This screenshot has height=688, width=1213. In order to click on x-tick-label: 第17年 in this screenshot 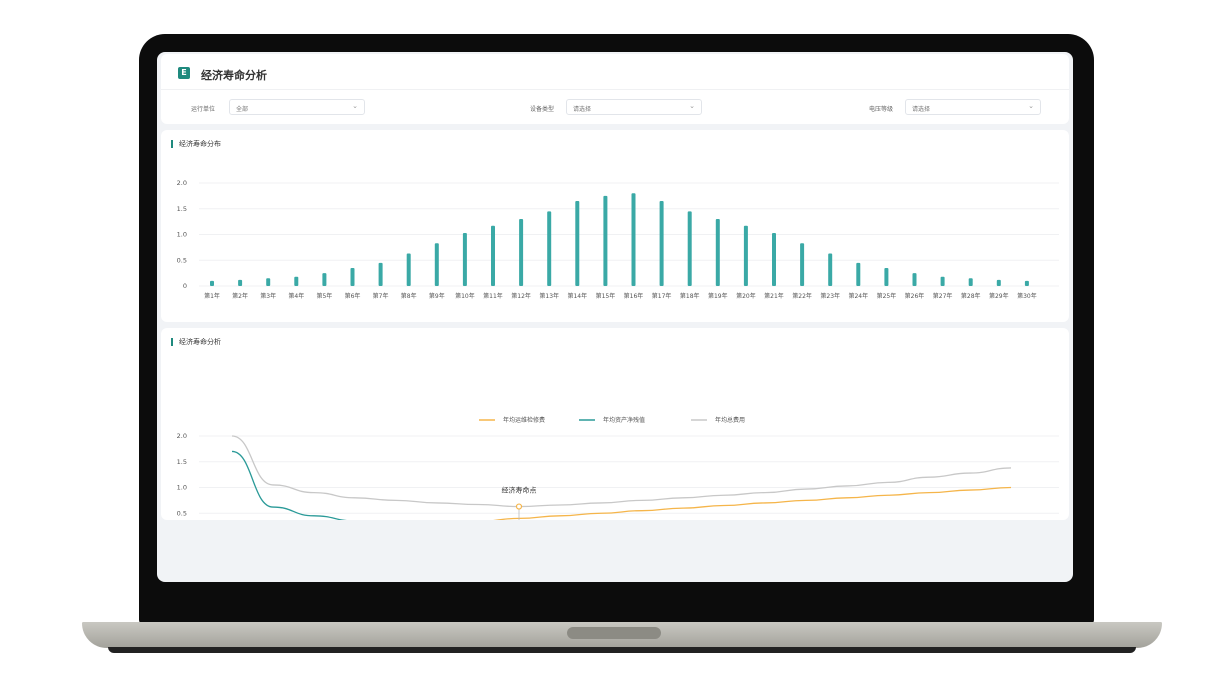, I will do `click(662, 296)`.